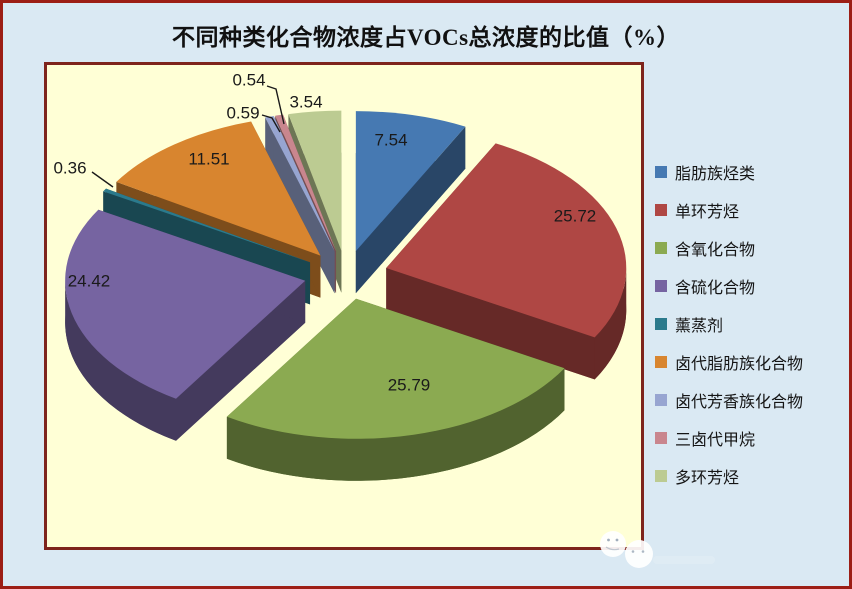 This screenshot has height=589, width=852. I want to click on legend-item: 三卤代甲烷, so click(729, 438).